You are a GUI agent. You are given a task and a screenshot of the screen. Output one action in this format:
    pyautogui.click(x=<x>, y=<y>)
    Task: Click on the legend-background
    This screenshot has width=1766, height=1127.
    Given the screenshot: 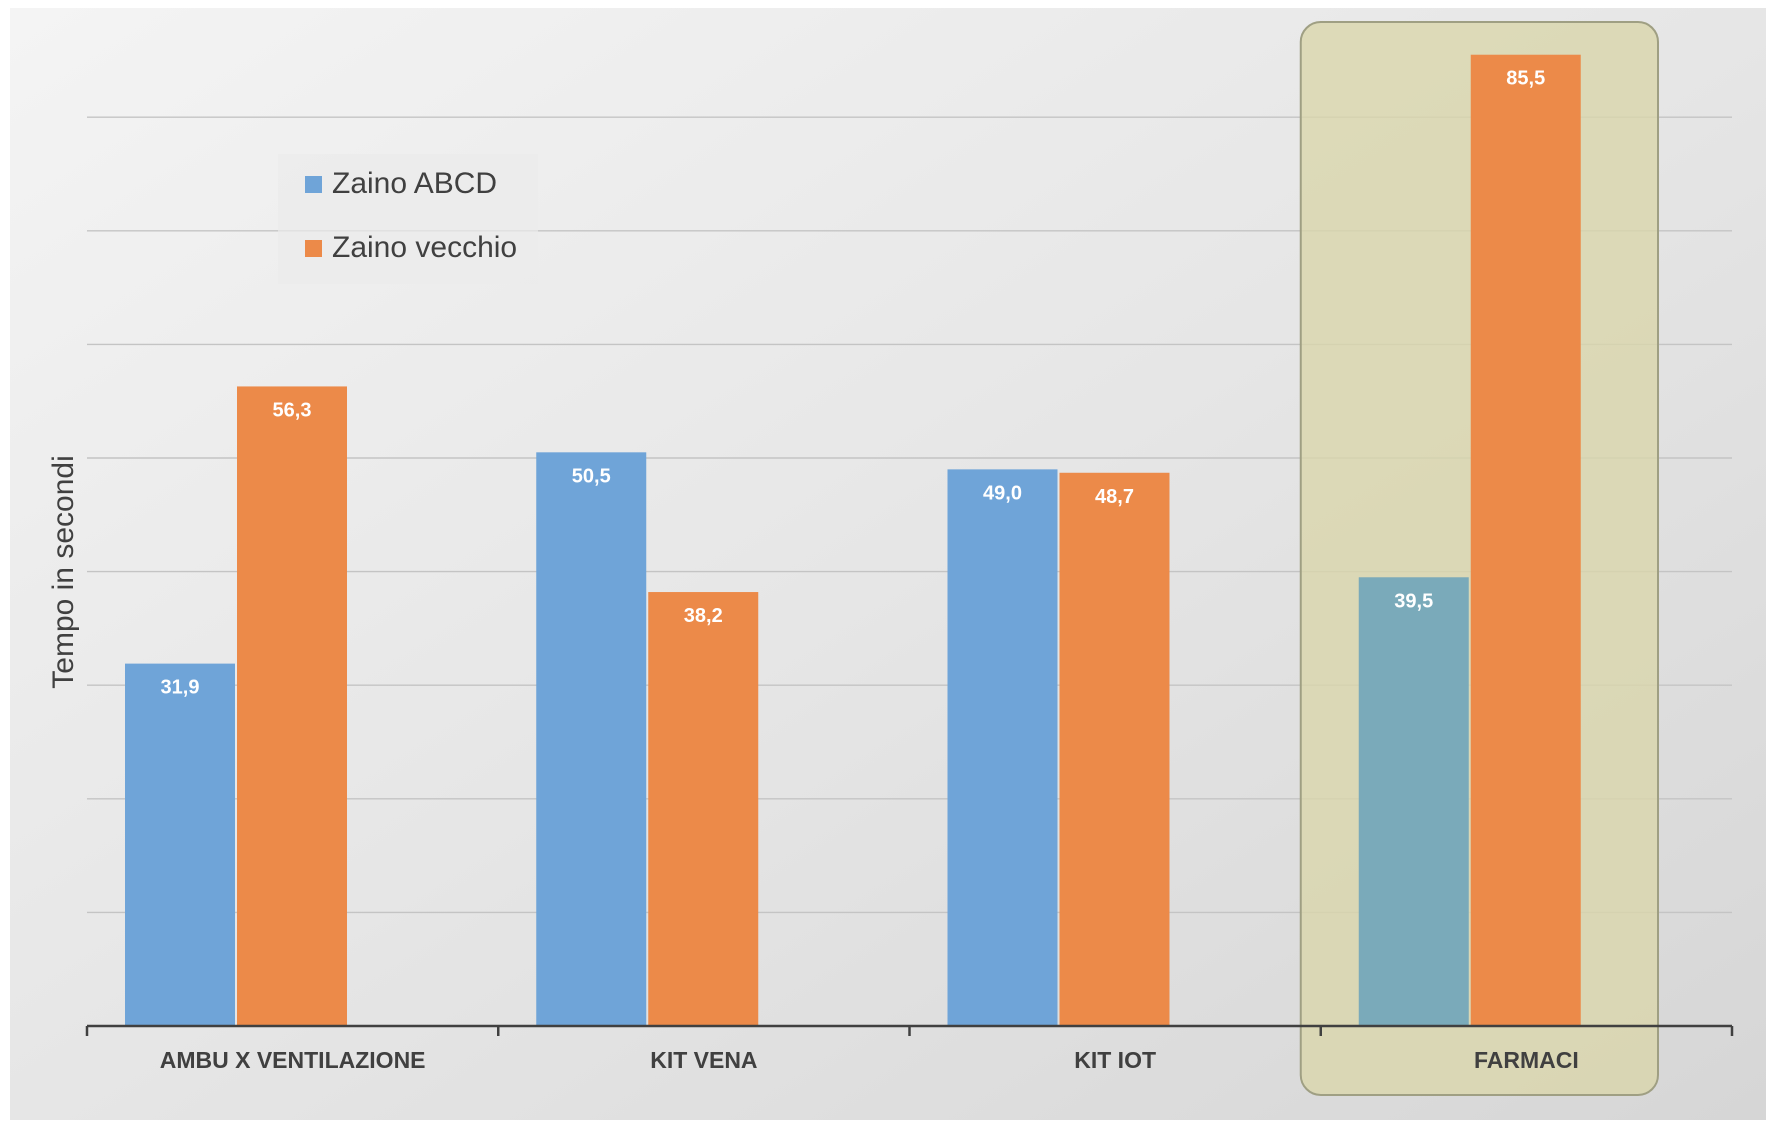 What is the action you would take?
    pyautogui.click(x=408, y=219)
    